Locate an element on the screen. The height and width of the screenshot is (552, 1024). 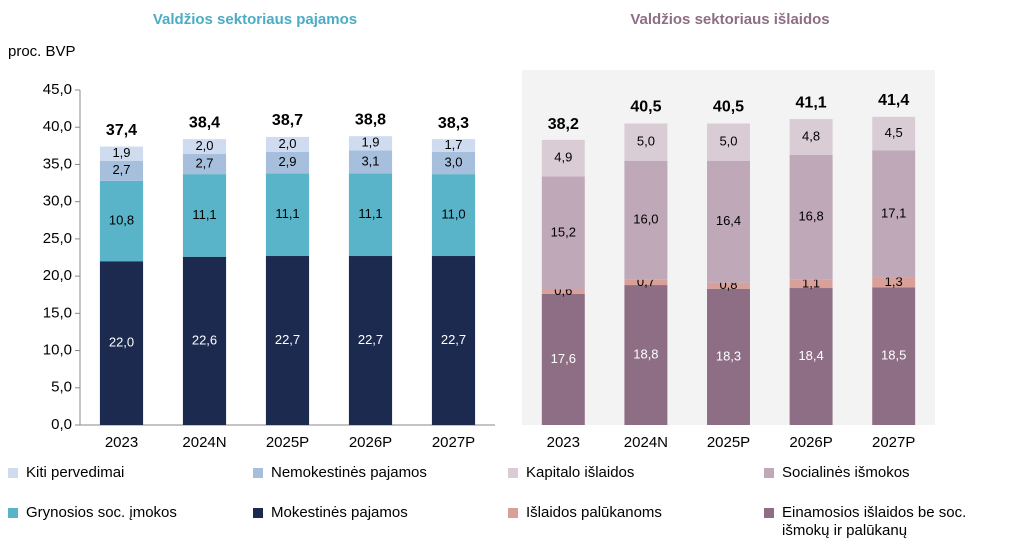
legend-label: Išlaidos palūkanoms is located at coordinates (594, 512).